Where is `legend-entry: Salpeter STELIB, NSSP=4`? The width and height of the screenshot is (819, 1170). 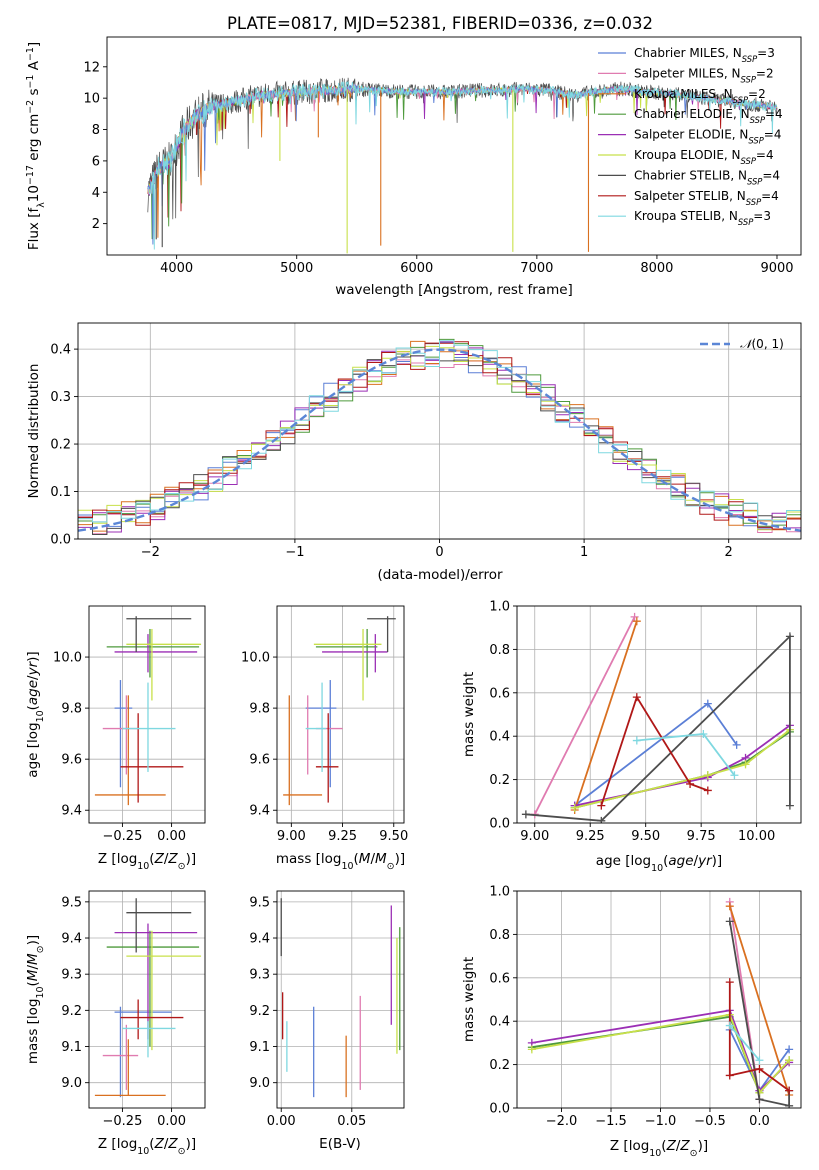
legend-entry: Salpeter STELIB, NSSP=4 is located at coordinates (706, 198).